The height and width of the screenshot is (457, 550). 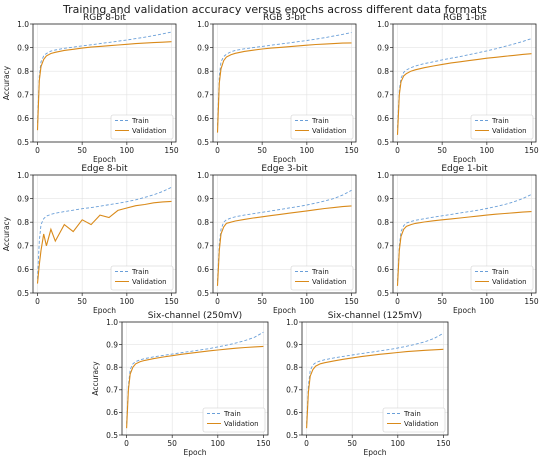 I want to click on chart-title: Edge 8-bit, so click(x=104, y=169).